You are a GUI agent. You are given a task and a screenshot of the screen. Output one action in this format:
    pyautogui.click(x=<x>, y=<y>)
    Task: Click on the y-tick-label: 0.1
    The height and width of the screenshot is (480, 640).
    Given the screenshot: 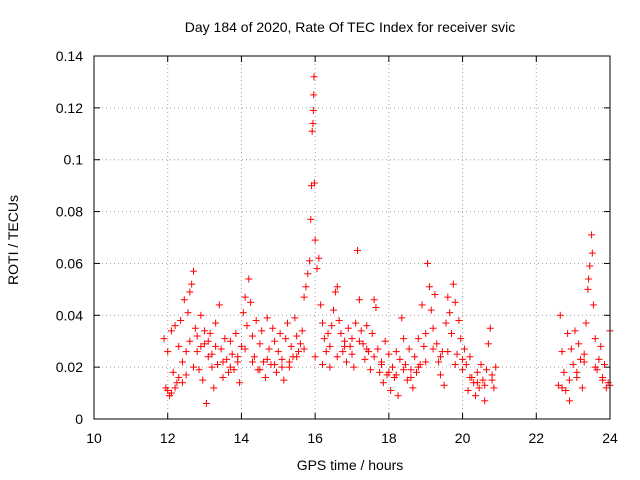 What is the action you would take?
    pyautogui.click(x=74, y=160)
    